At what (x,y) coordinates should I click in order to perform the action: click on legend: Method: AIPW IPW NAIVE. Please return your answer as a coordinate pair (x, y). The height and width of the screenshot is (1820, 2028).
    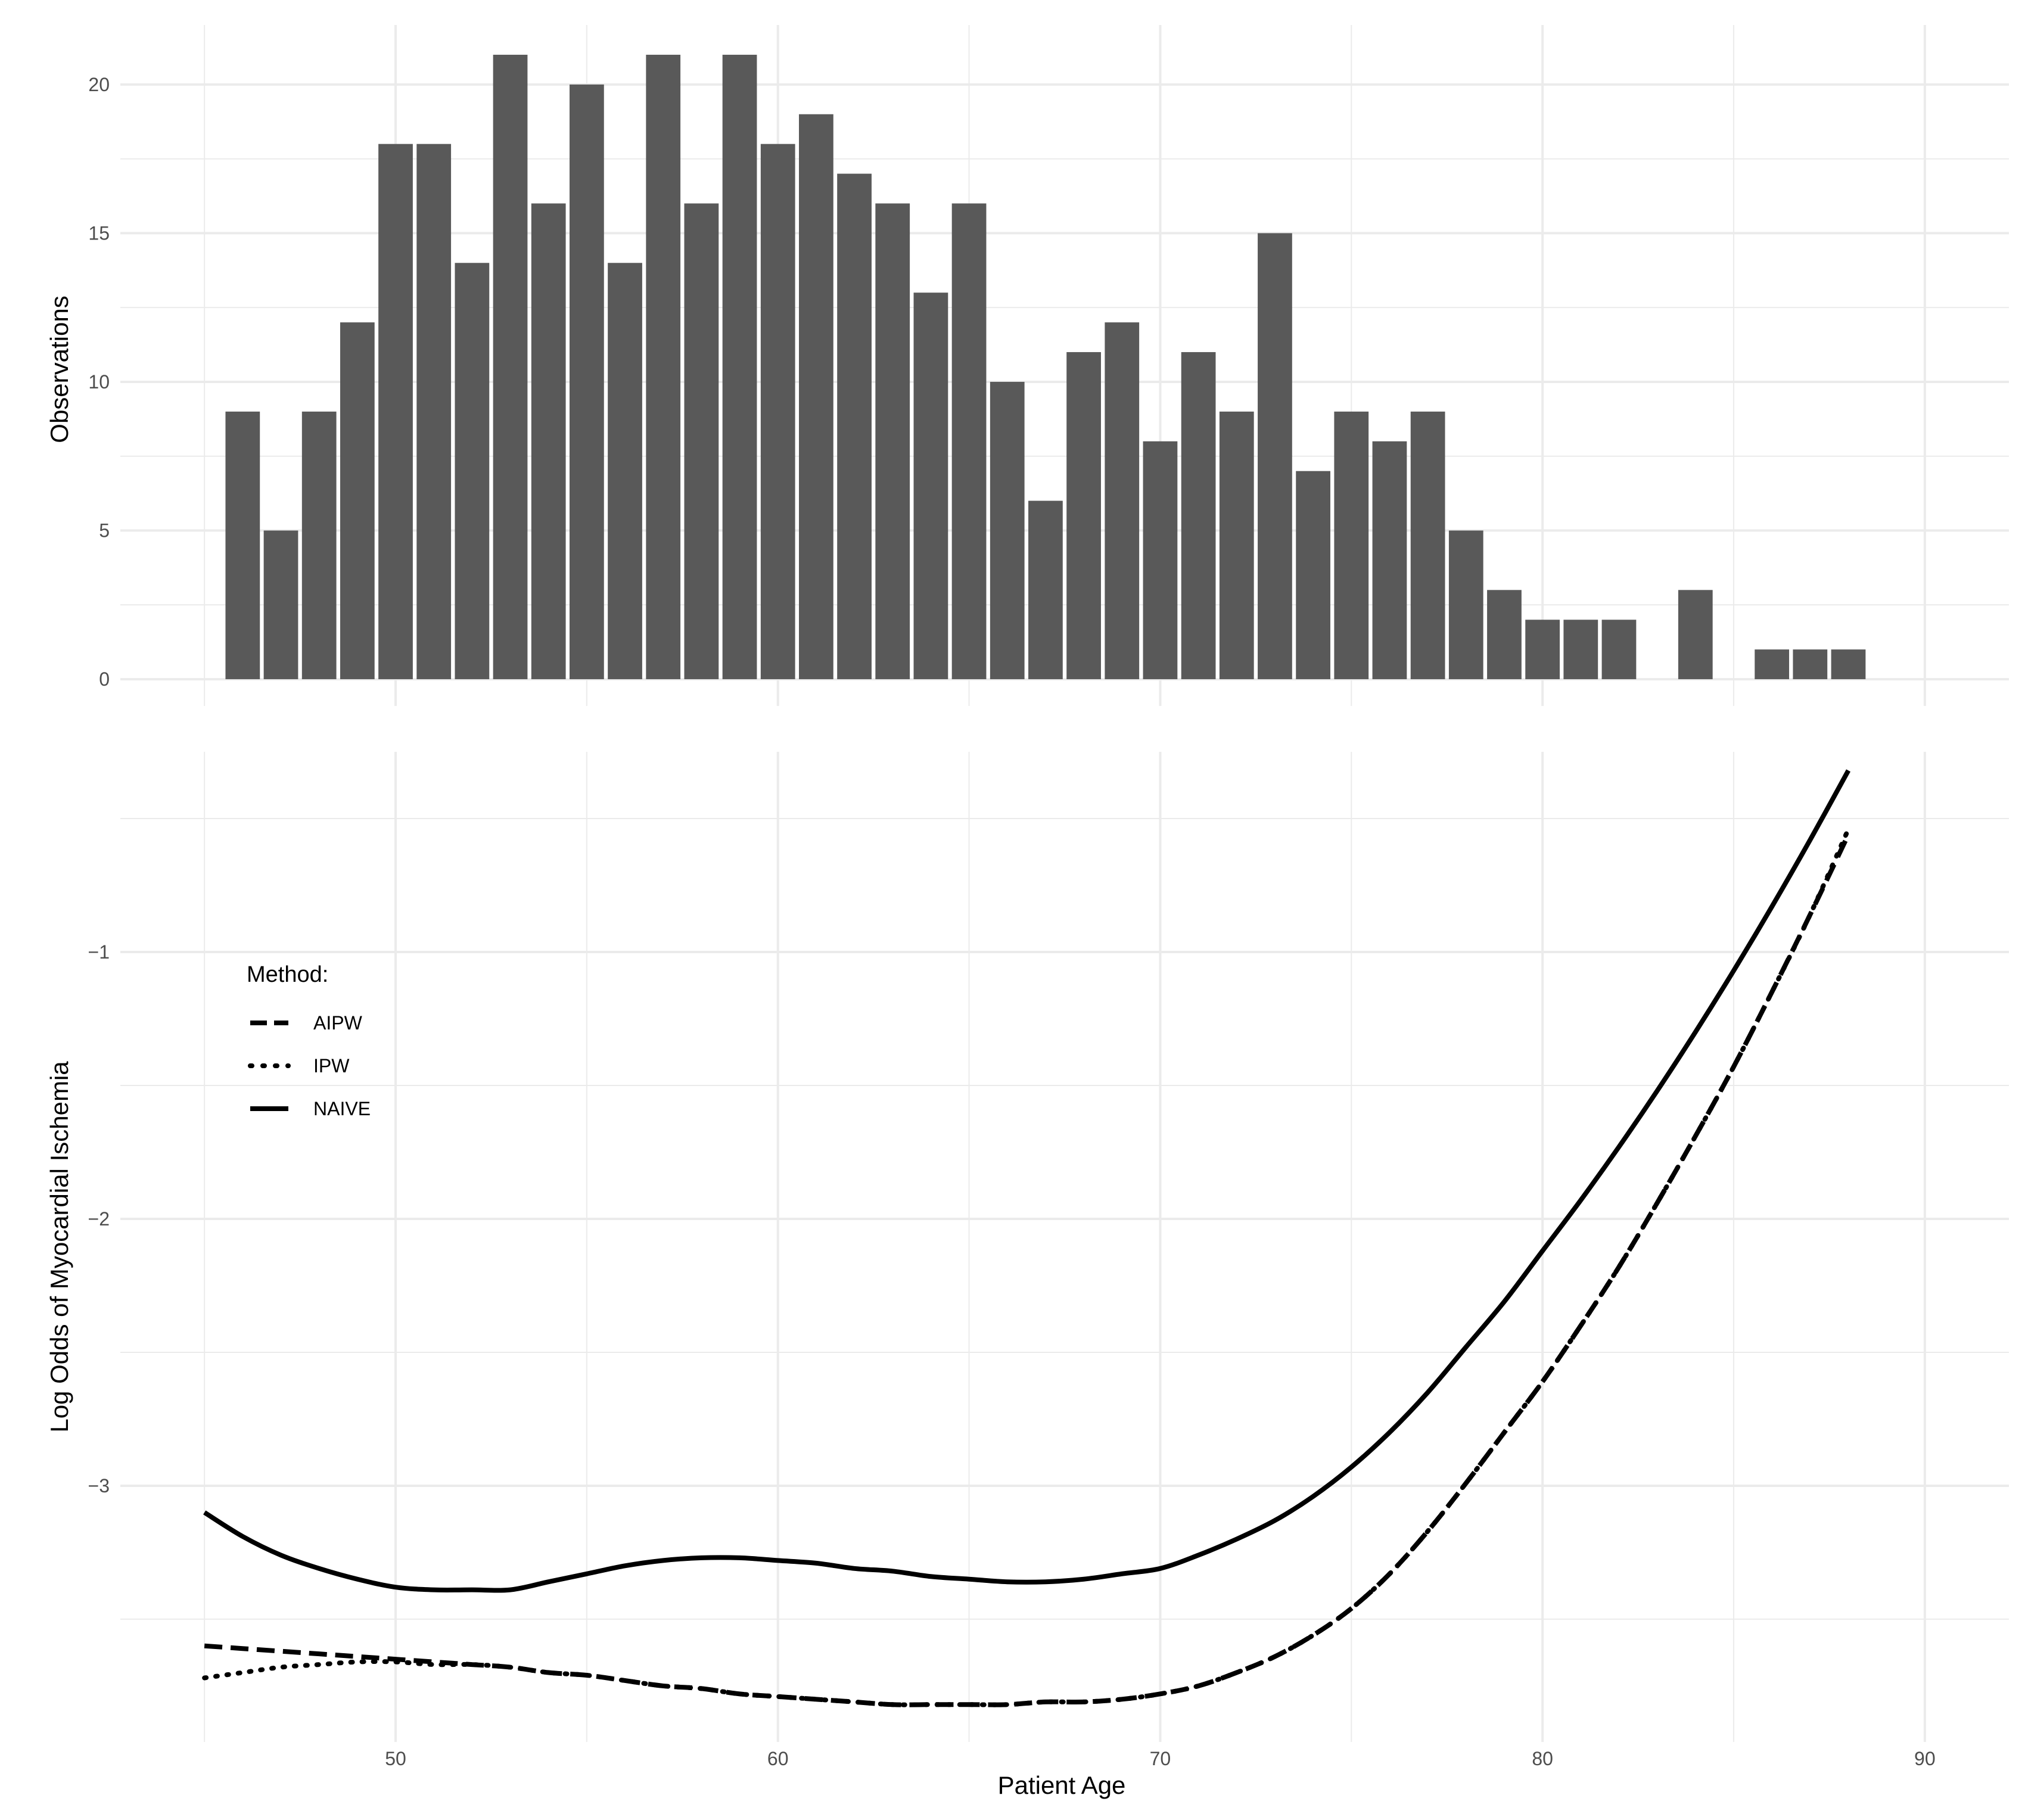
    Looking at the image, I should click on (309, 1040).